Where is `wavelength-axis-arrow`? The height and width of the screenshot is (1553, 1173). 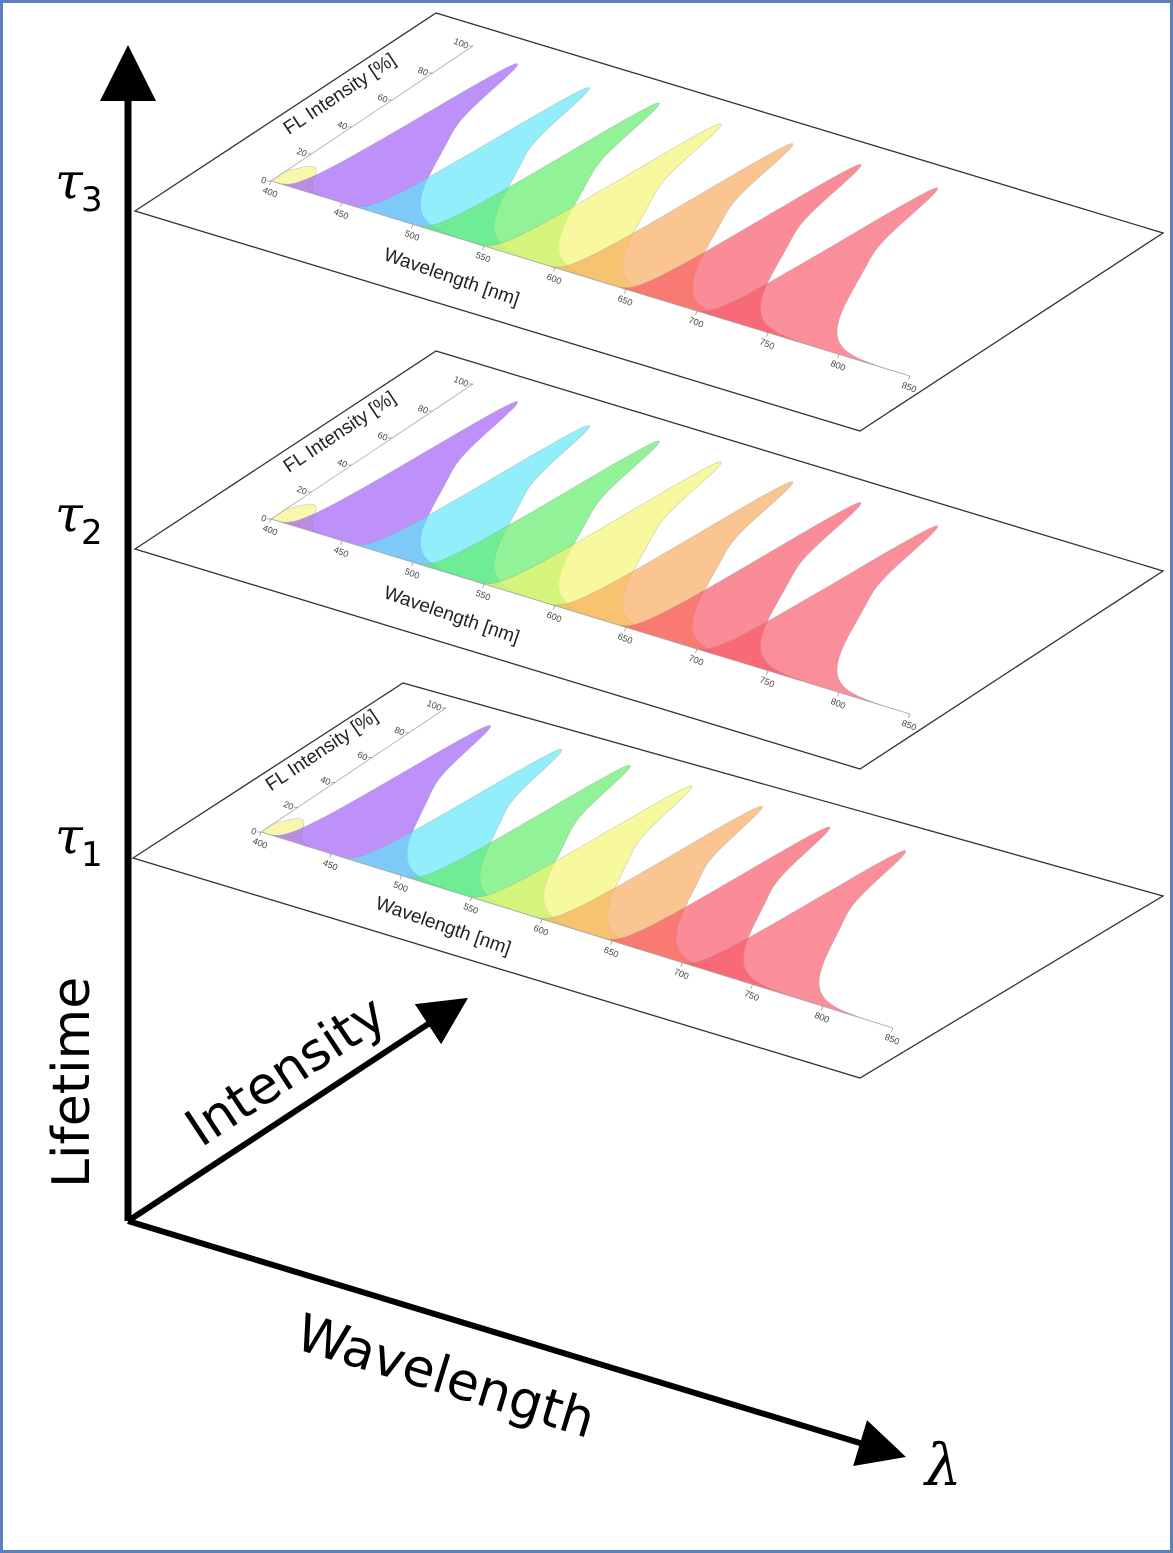 wavelength-axis-arrow is located at coordinates (516, 1342).